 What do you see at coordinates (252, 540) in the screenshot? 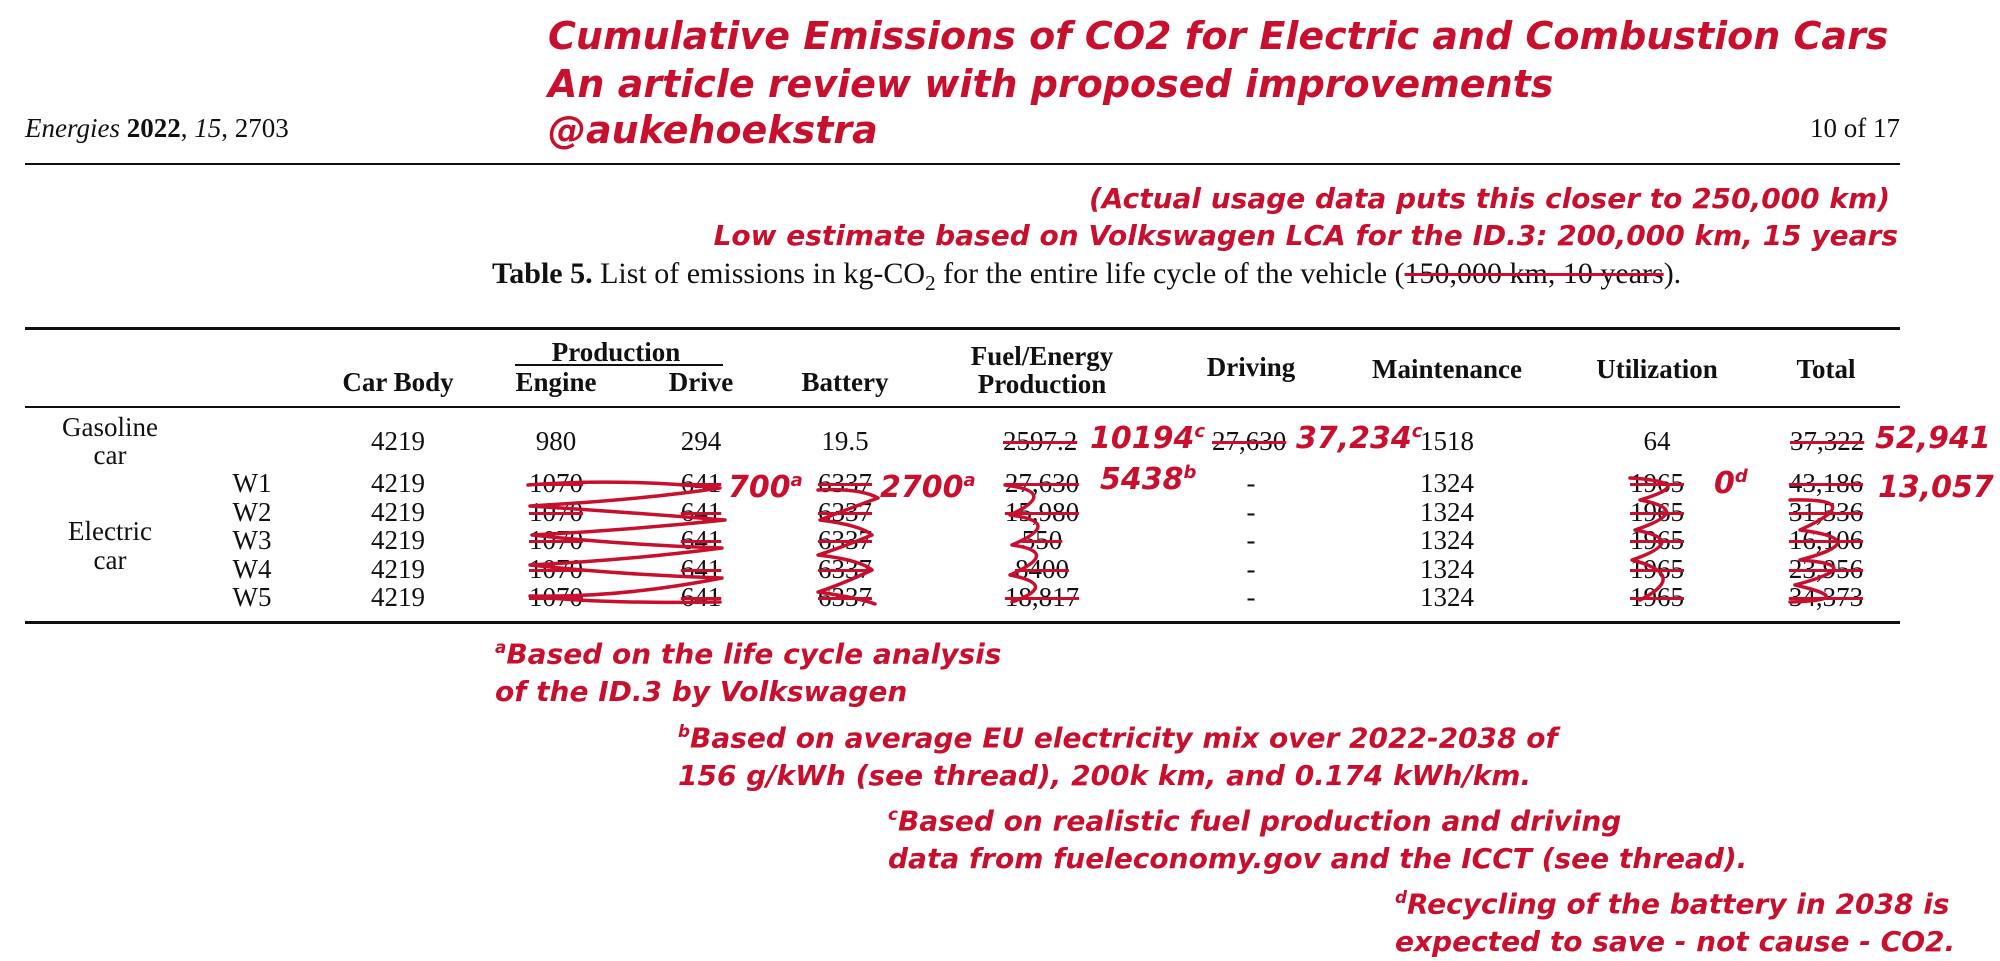
I see `ev-name-cell: W3` at bounding box center [252, 540].